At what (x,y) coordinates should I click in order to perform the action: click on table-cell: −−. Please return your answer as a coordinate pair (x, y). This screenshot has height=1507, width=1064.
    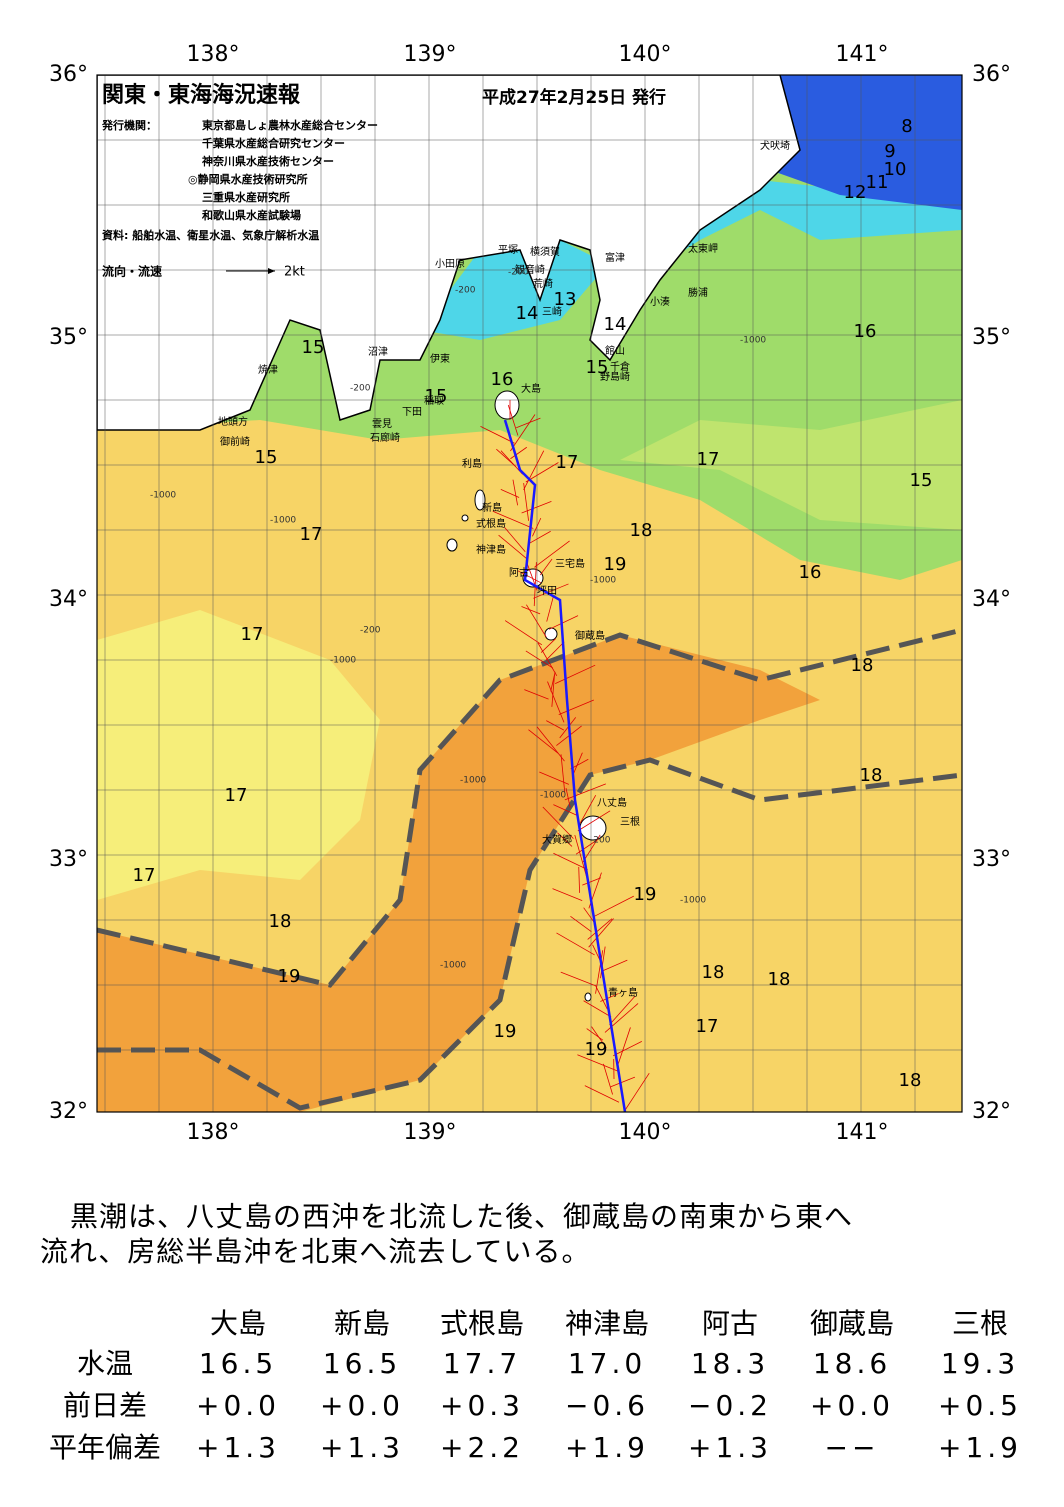
    Looking at the image, I should click on (852, 1447).